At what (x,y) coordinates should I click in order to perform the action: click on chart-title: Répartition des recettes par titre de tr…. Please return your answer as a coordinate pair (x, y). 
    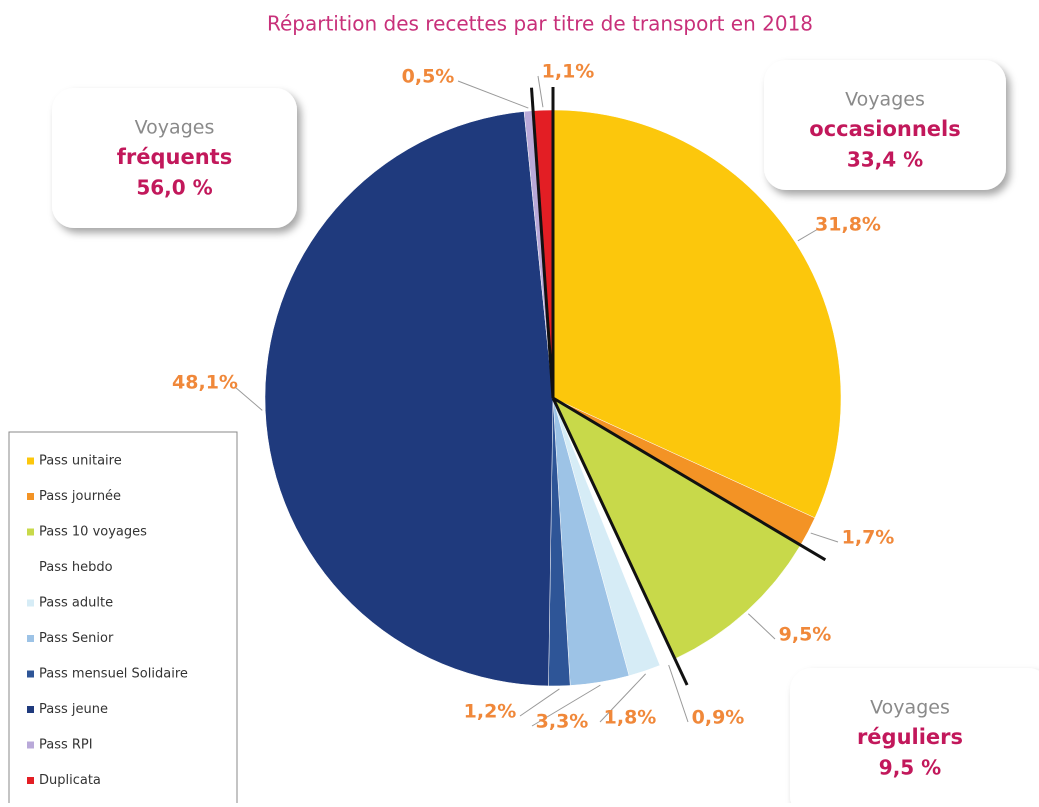
    Looking at the image, I should click on (540, 24).